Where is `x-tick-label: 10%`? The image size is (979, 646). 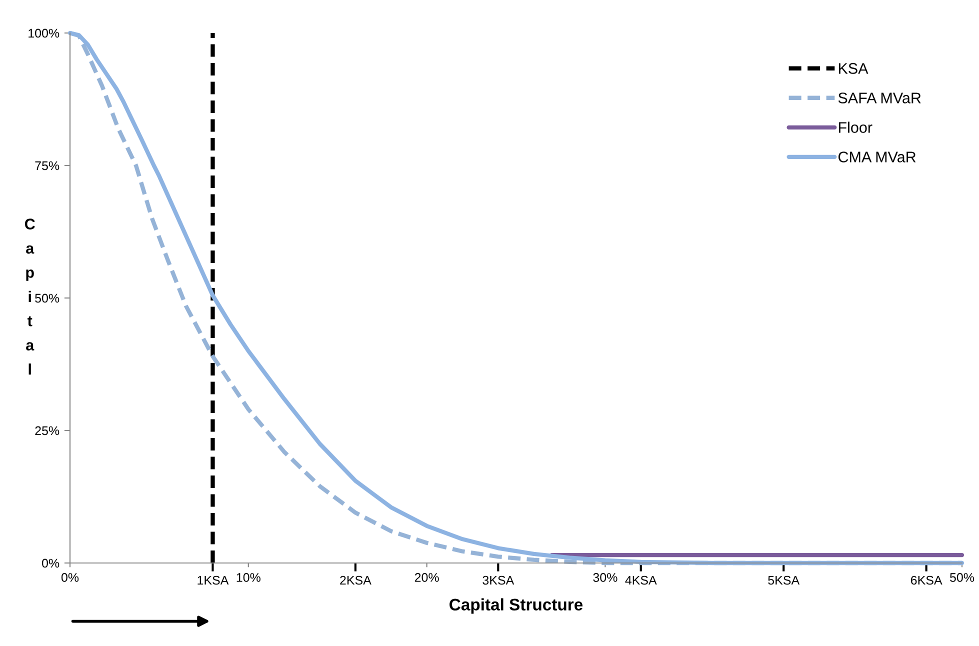 x-tick-label: 10% is located at coordinates (248, 577).